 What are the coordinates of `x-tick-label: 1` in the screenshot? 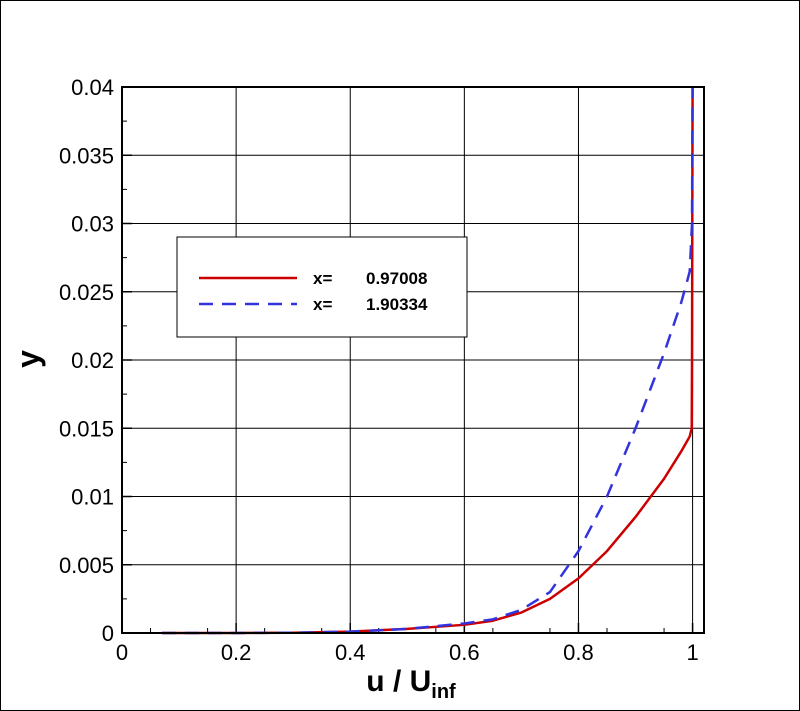 It's located at (692, 652).